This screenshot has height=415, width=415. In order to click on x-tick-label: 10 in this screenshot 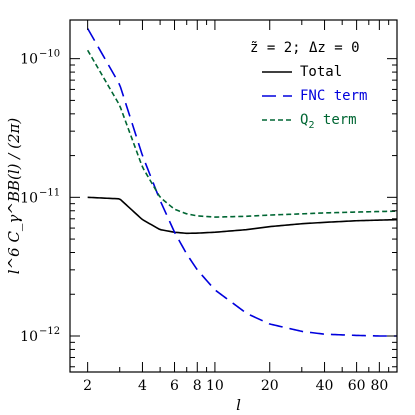, I will do `click(215, 386)`.